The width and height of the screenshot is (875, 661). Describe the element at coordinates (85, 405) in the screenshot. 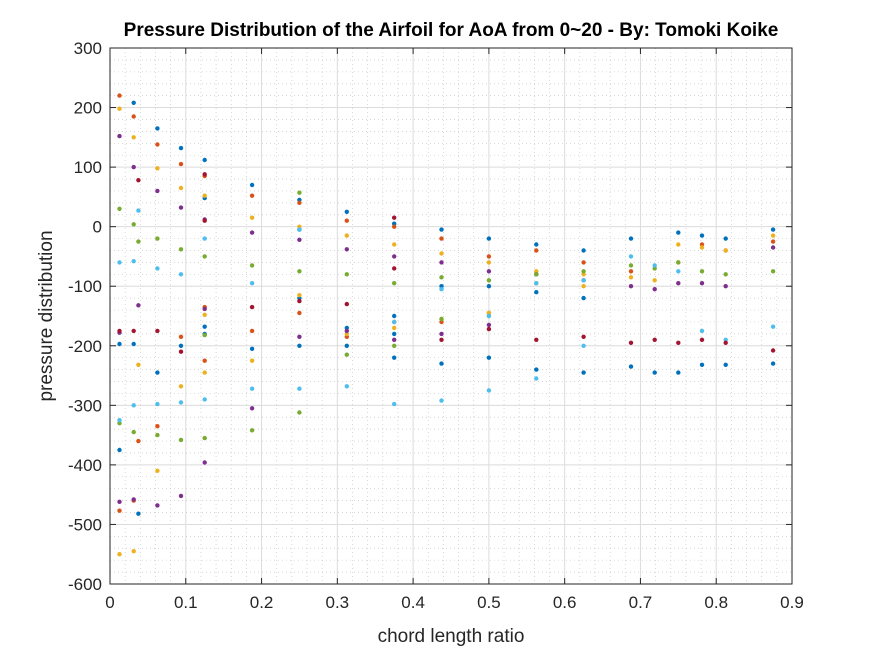

I see `y-tick-label: -300` at that location.